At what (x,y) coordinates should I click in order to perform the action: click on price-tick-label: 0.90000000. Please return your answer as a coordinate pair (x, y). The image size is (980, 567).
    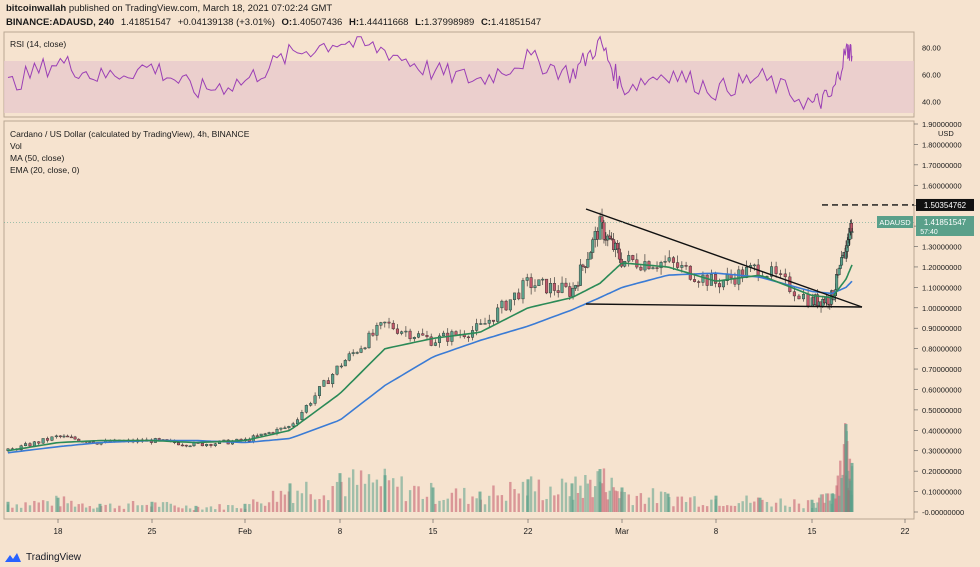
    Looking at the image, I should click on (942, 328).